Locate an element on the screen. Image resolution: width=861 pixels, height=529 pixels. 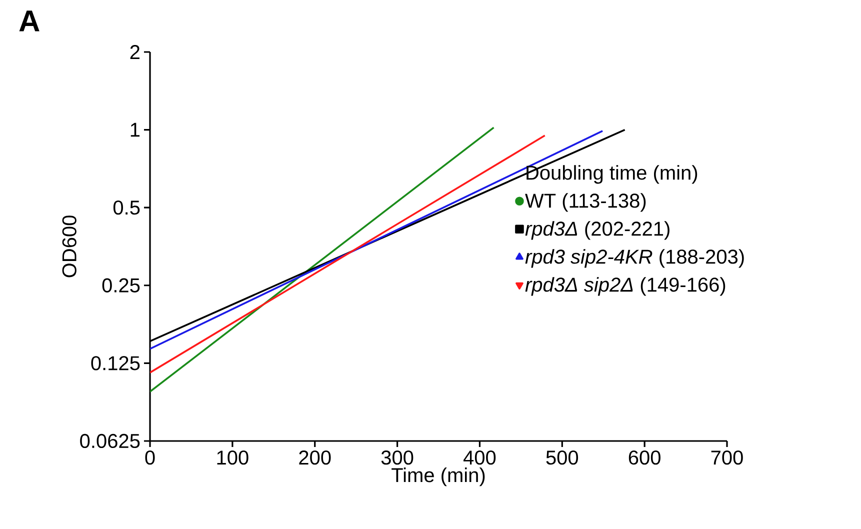
y-tick-label: 0.25 is located at coordinates (121, 285).